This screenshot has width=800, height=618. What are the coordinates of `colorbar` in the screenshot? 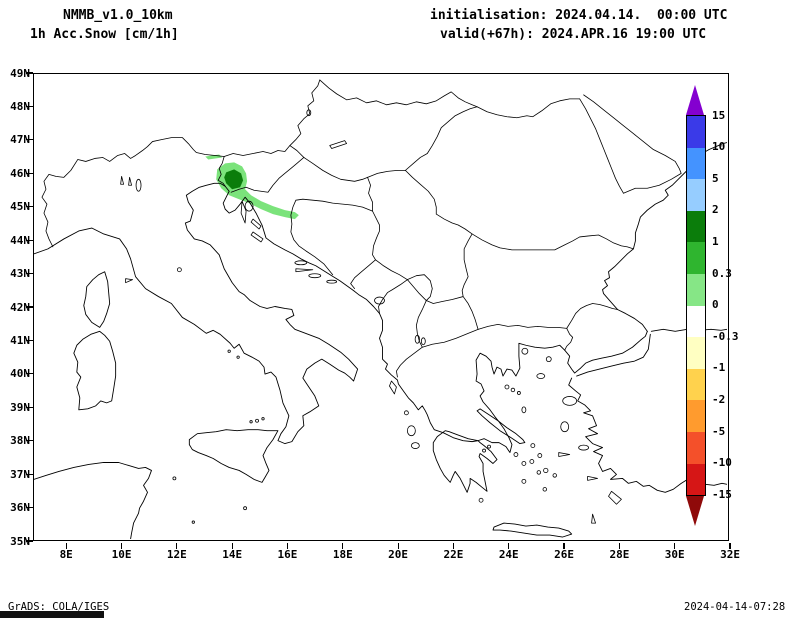 It's located at (696, 306).